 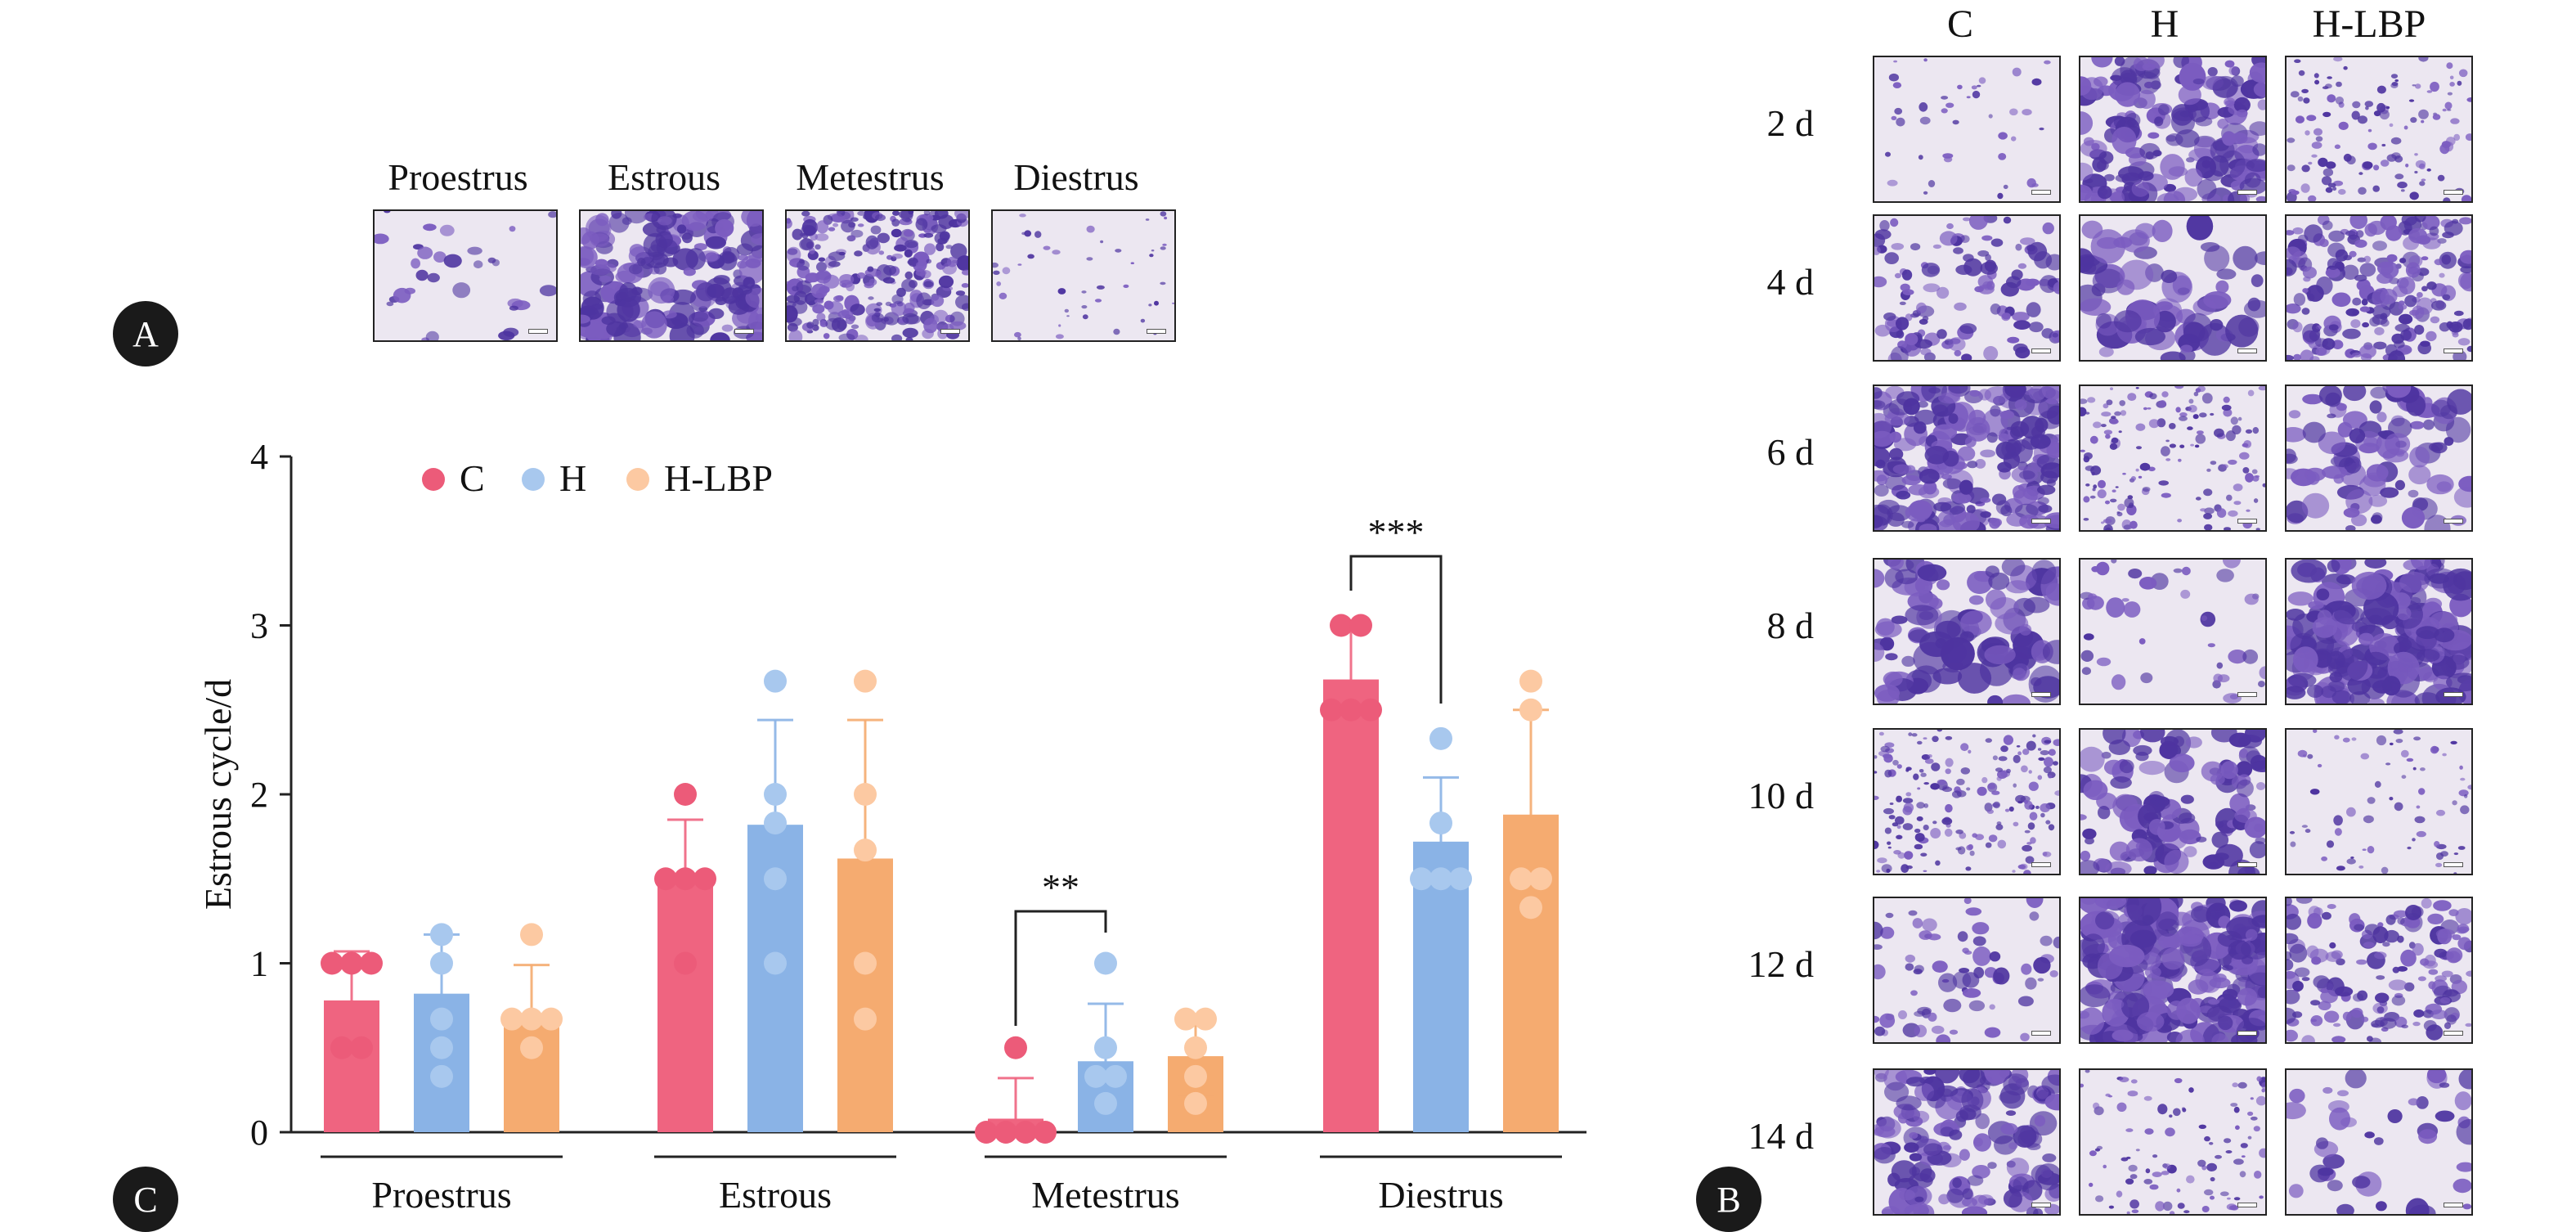 What do you see at coordinates (1782, 1136) in the screenshot?
I see `row-label-day-7: 14 d` at bounding box center [1782, 1136].